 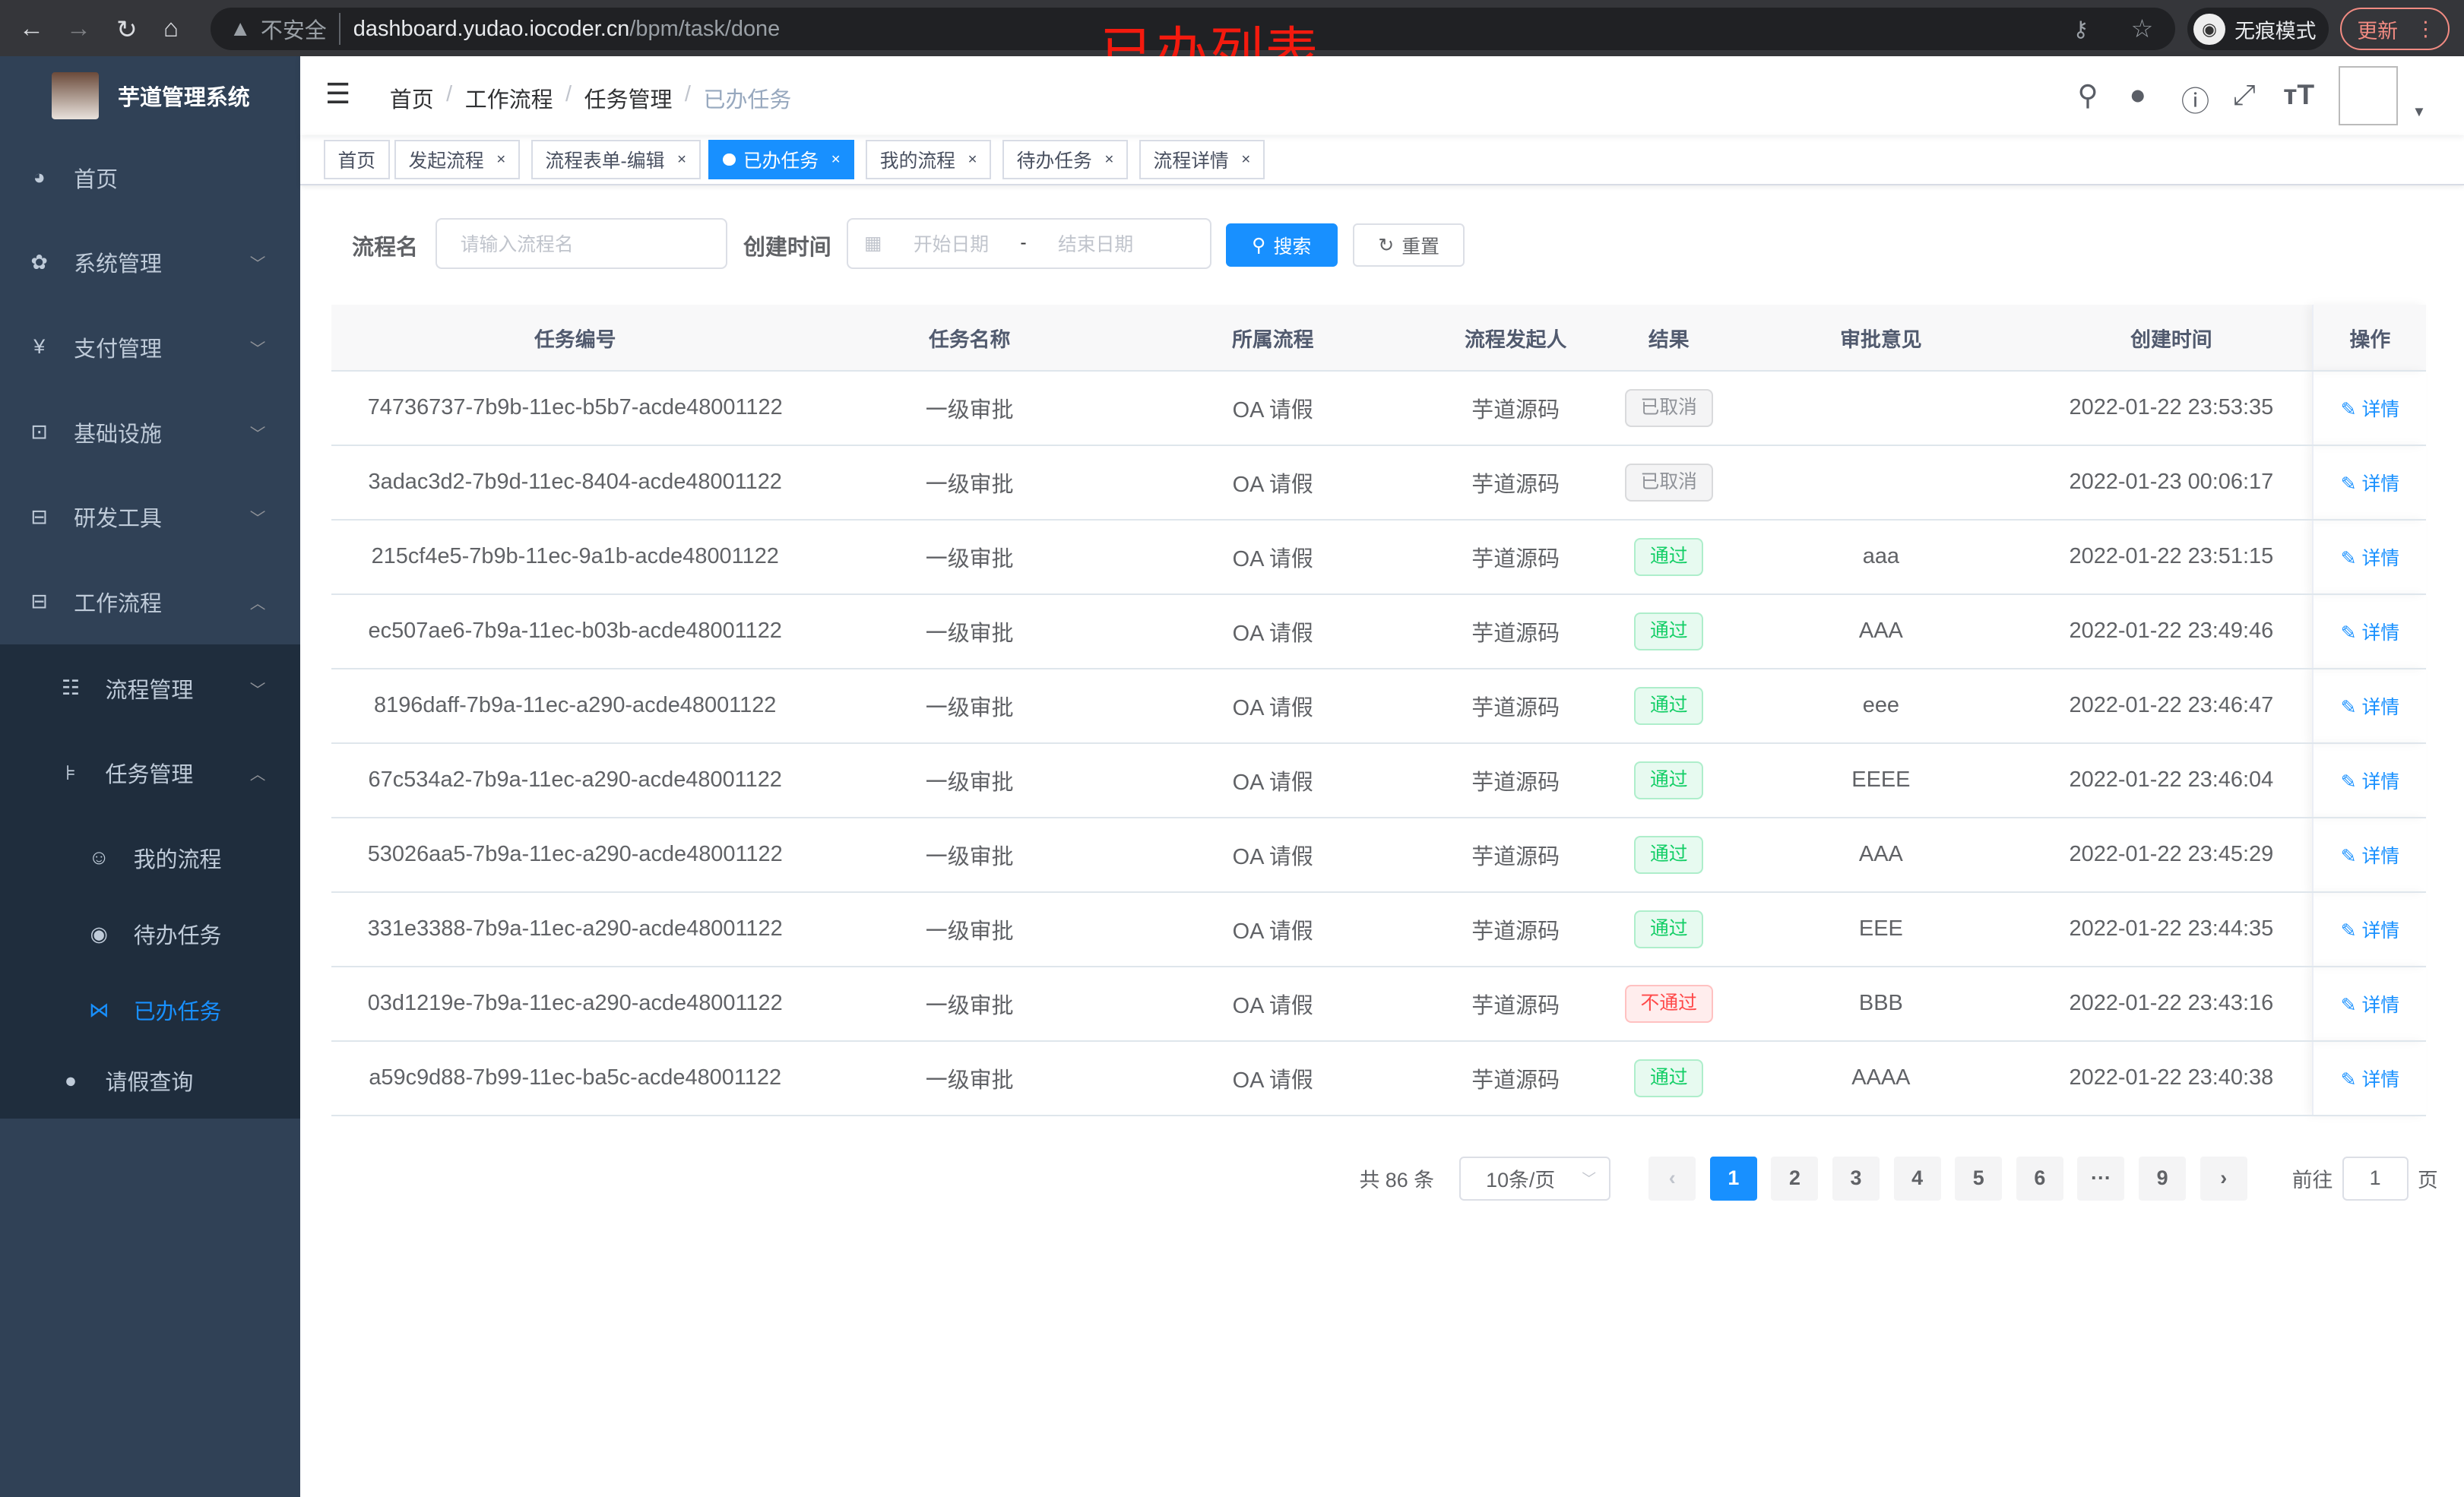 What do you see at coordinates (2195, 101) in the screenshot?
I see `help-icon: ⓘ` at bounding box center [2195, 101].